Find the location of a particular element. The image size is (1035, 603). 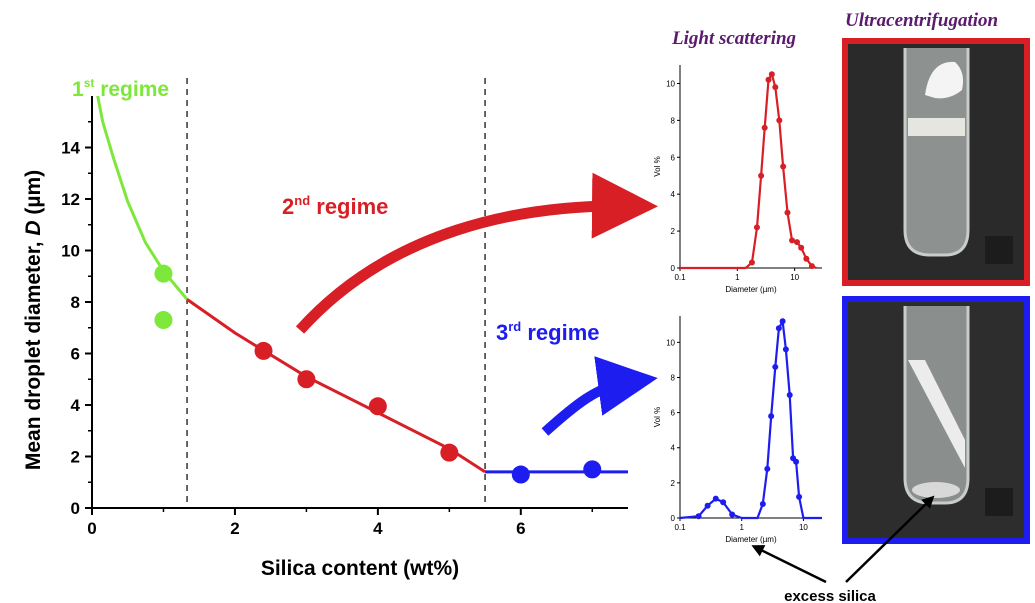

regime-1-sup: st is located at coordinates (89, 83).